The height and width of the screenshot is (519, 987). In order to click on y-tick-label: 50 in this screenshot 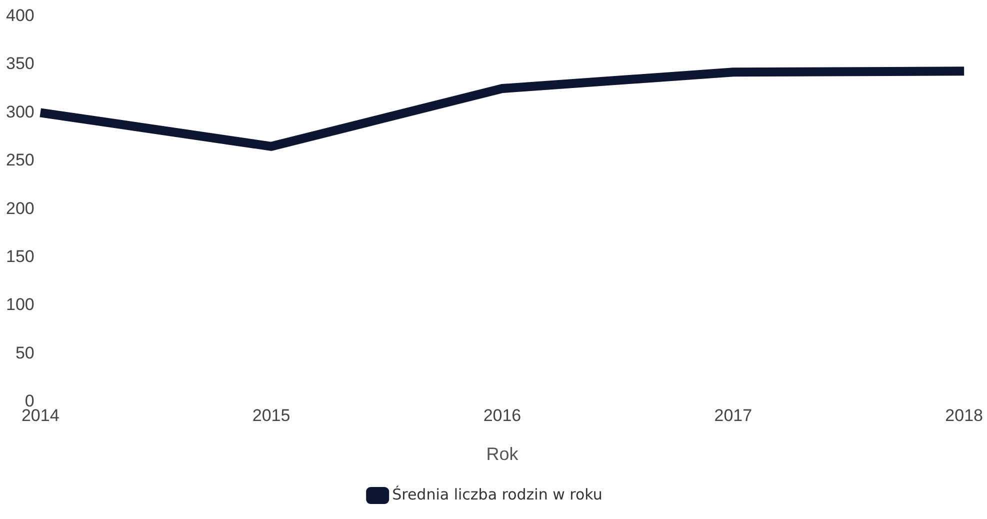, I will do `click(24, 352)`.